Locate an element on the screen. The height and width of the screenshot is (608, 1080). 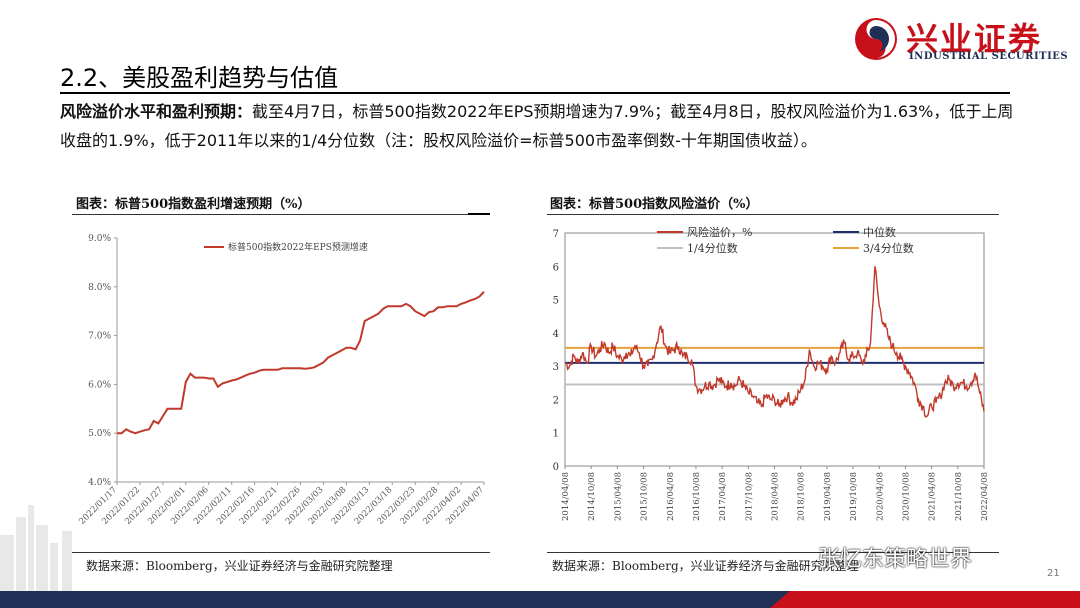
erp-x-tick-label: 2016/10/08 is located at coordinates (697, 496).